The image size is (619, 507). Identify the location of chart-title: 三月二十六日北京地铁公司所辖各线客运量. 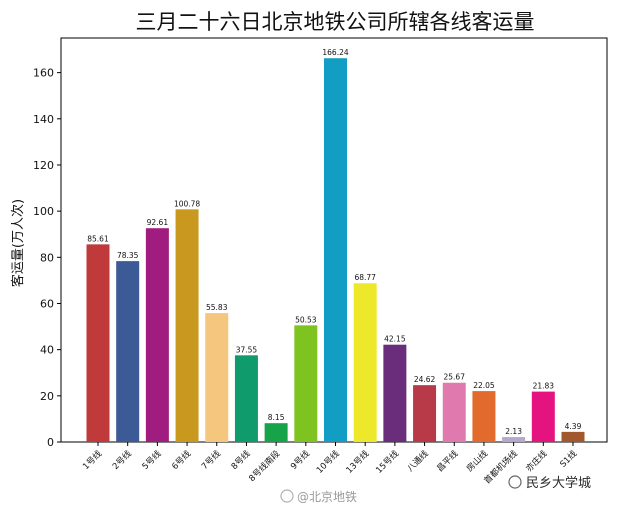
(335, 22).